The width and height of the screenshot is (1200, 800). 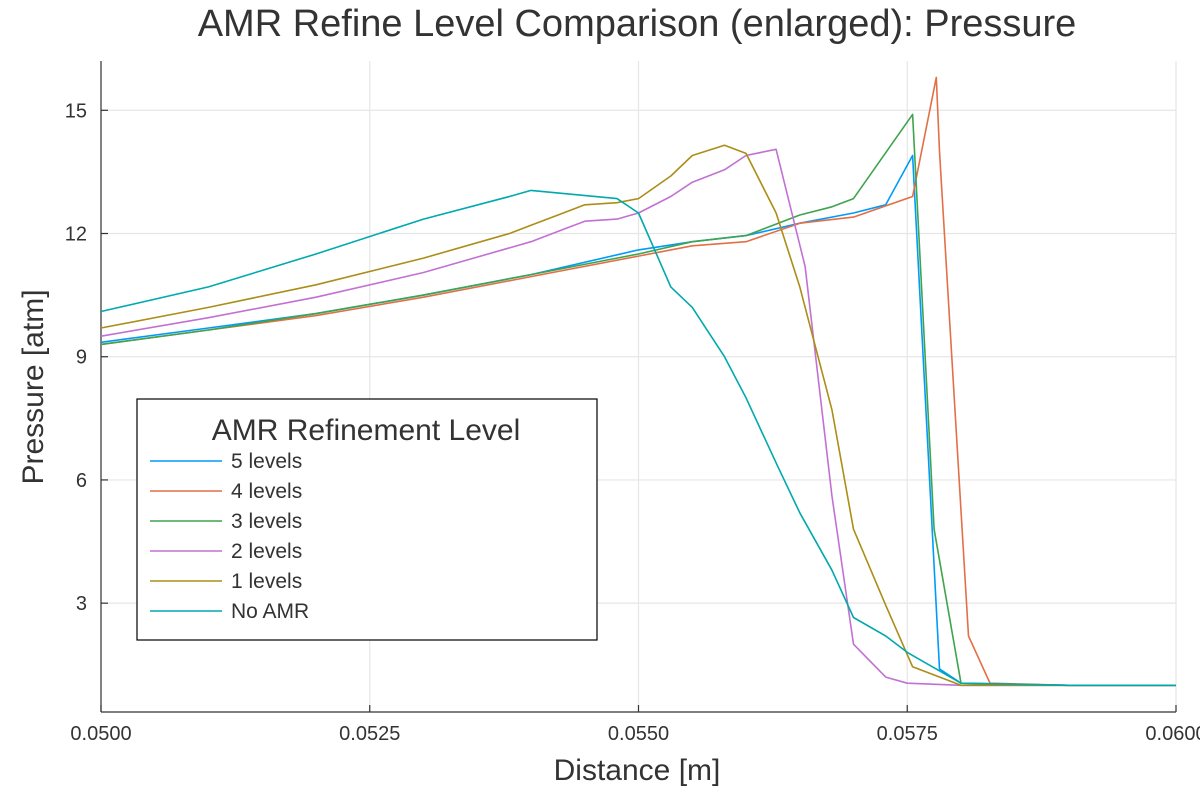 I want to click on legend-entry: 1 levels, so click(x=266, y=581).